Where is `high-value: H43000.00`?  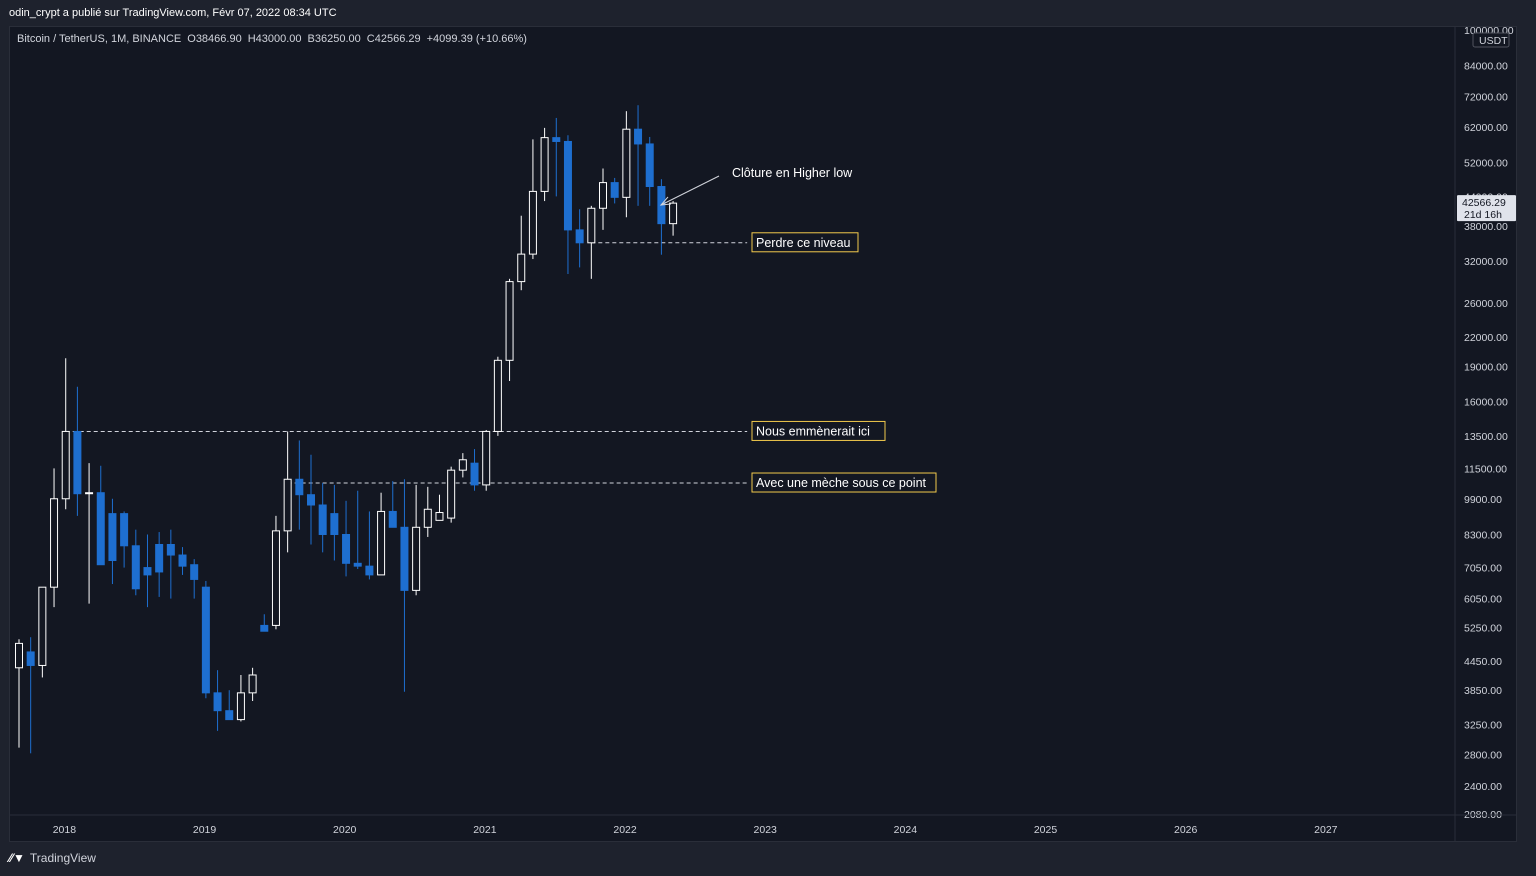 high-value: H43000.00 is located at coordinates (275, 39).